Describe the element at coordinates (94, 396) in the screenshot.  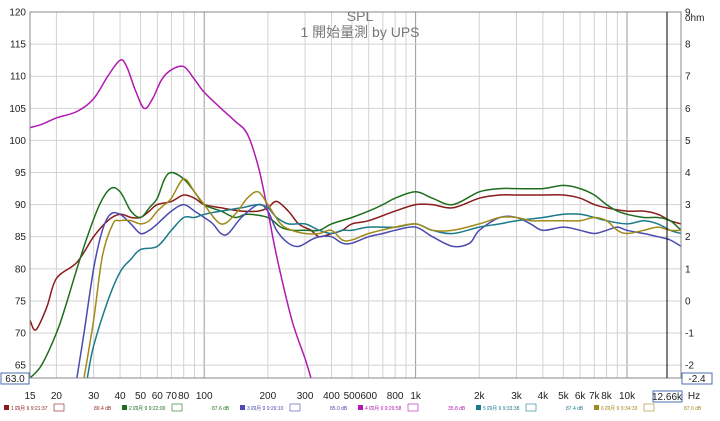
I see `x-tick-label: 30` at that location.